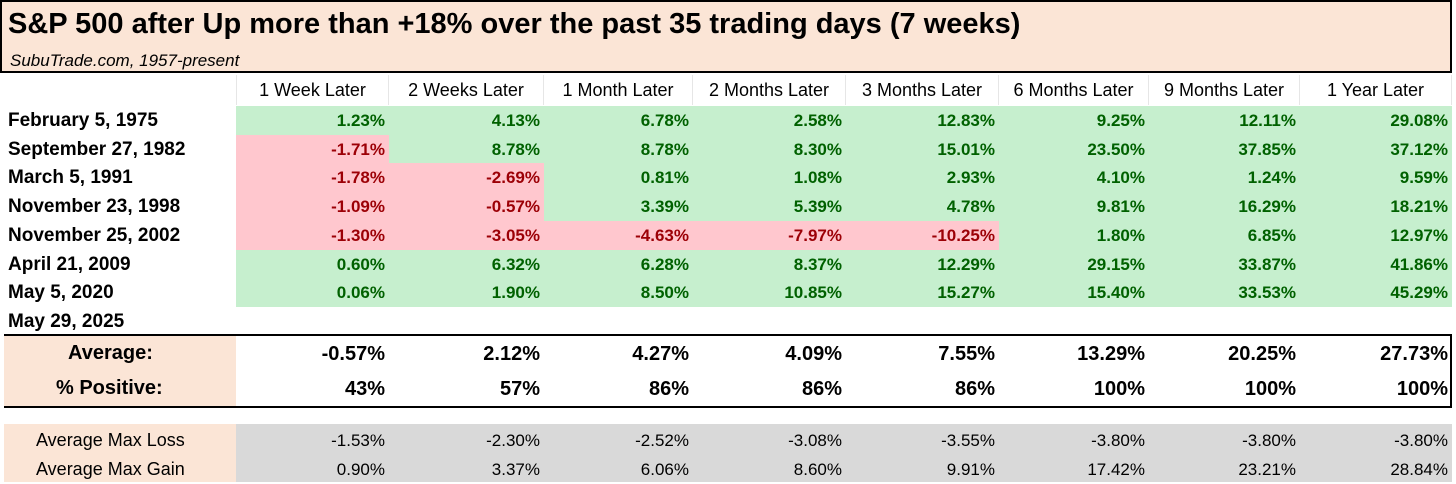 The height and width of the screenshot is (484, 1456). What do you see at coordinates (120, 371) in the screenshot?
I see `summary-label-background` at bounding box center [120, 371].